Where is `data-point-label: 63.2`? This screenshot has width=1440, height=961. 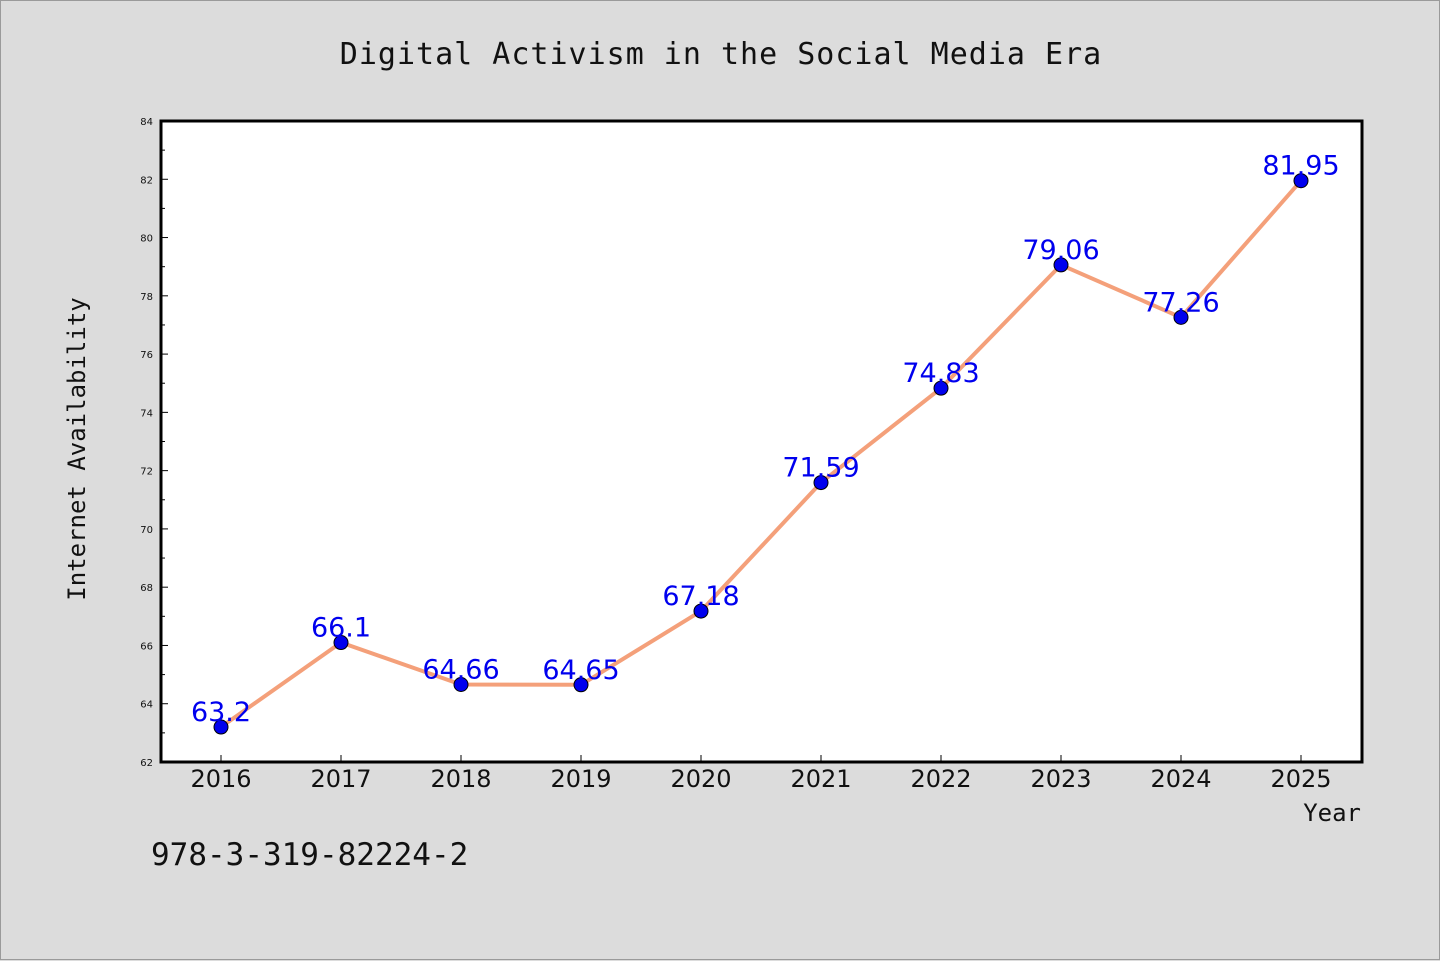 data-point-label: 63.2 is located at coordinates (221, 712).